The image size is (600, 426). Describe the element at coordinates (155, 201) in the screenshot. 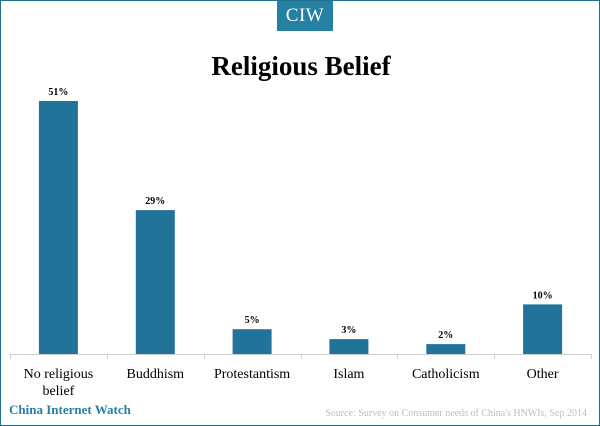

I see `data-label-1: 29%` at that location.